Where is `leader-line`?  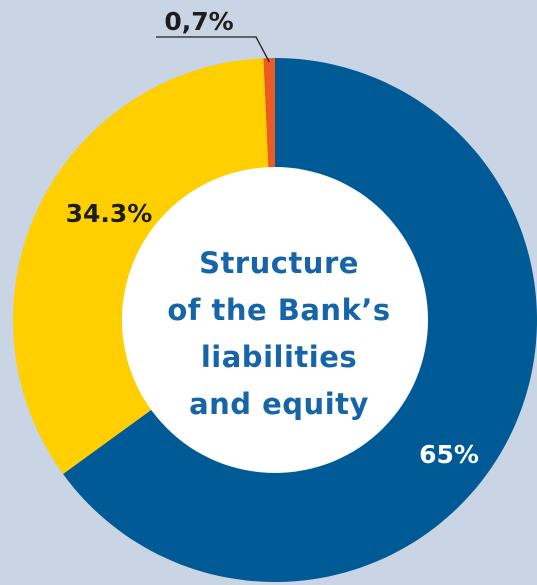
leader-line is located at coordinates (213, 49).